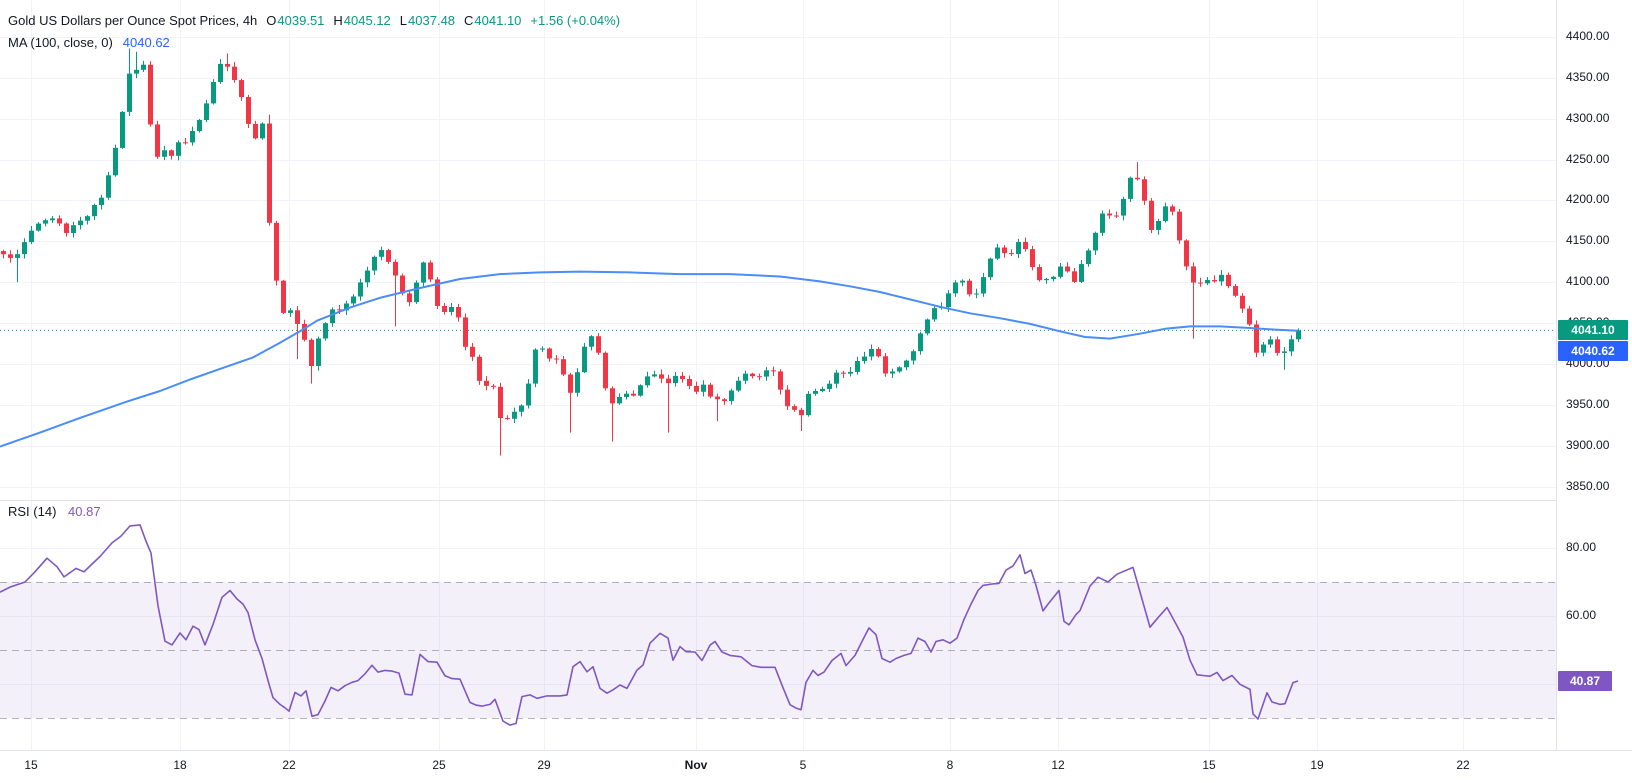 This screenshot has height=783, width=1632. Describe the element at coordinates (1588, 158) in the screenshot. I see `price-axis-label: 4250.00` at that location.